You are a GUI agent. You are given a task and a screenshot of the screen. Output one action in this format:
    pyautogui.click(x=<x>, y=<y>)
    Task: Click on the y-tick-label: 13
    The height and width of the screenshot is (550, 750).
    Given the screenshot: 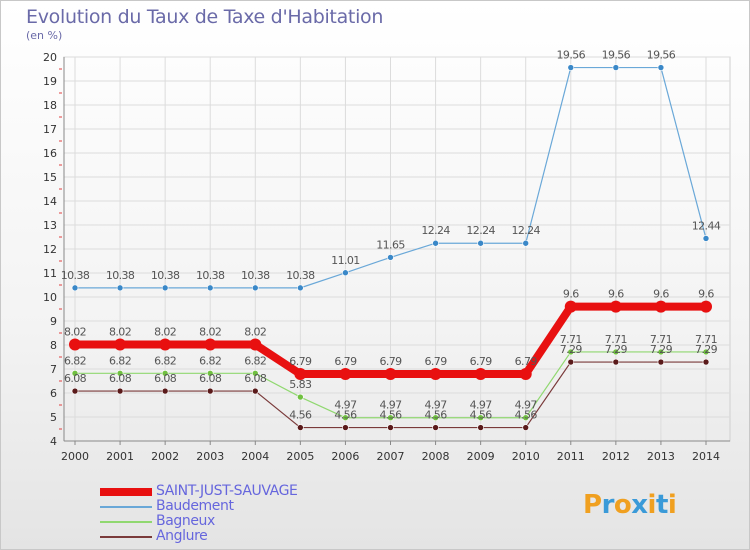 What is the action you would take?
    pyautogui.click(x=50, y=225)
    